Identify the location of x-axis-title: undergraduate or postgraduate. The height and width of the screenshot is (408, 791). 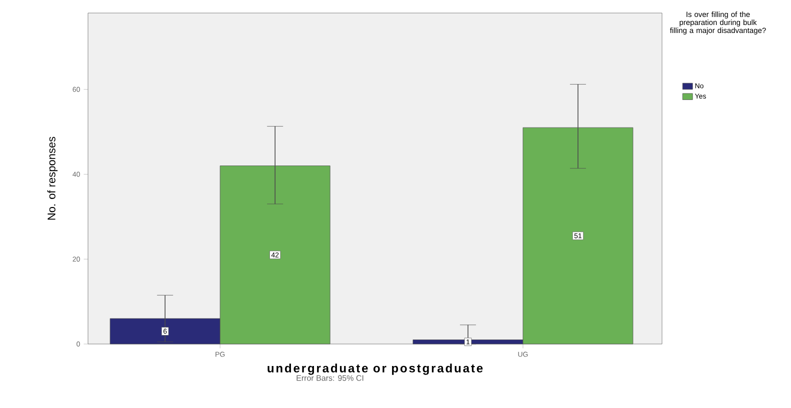
(375, 369).